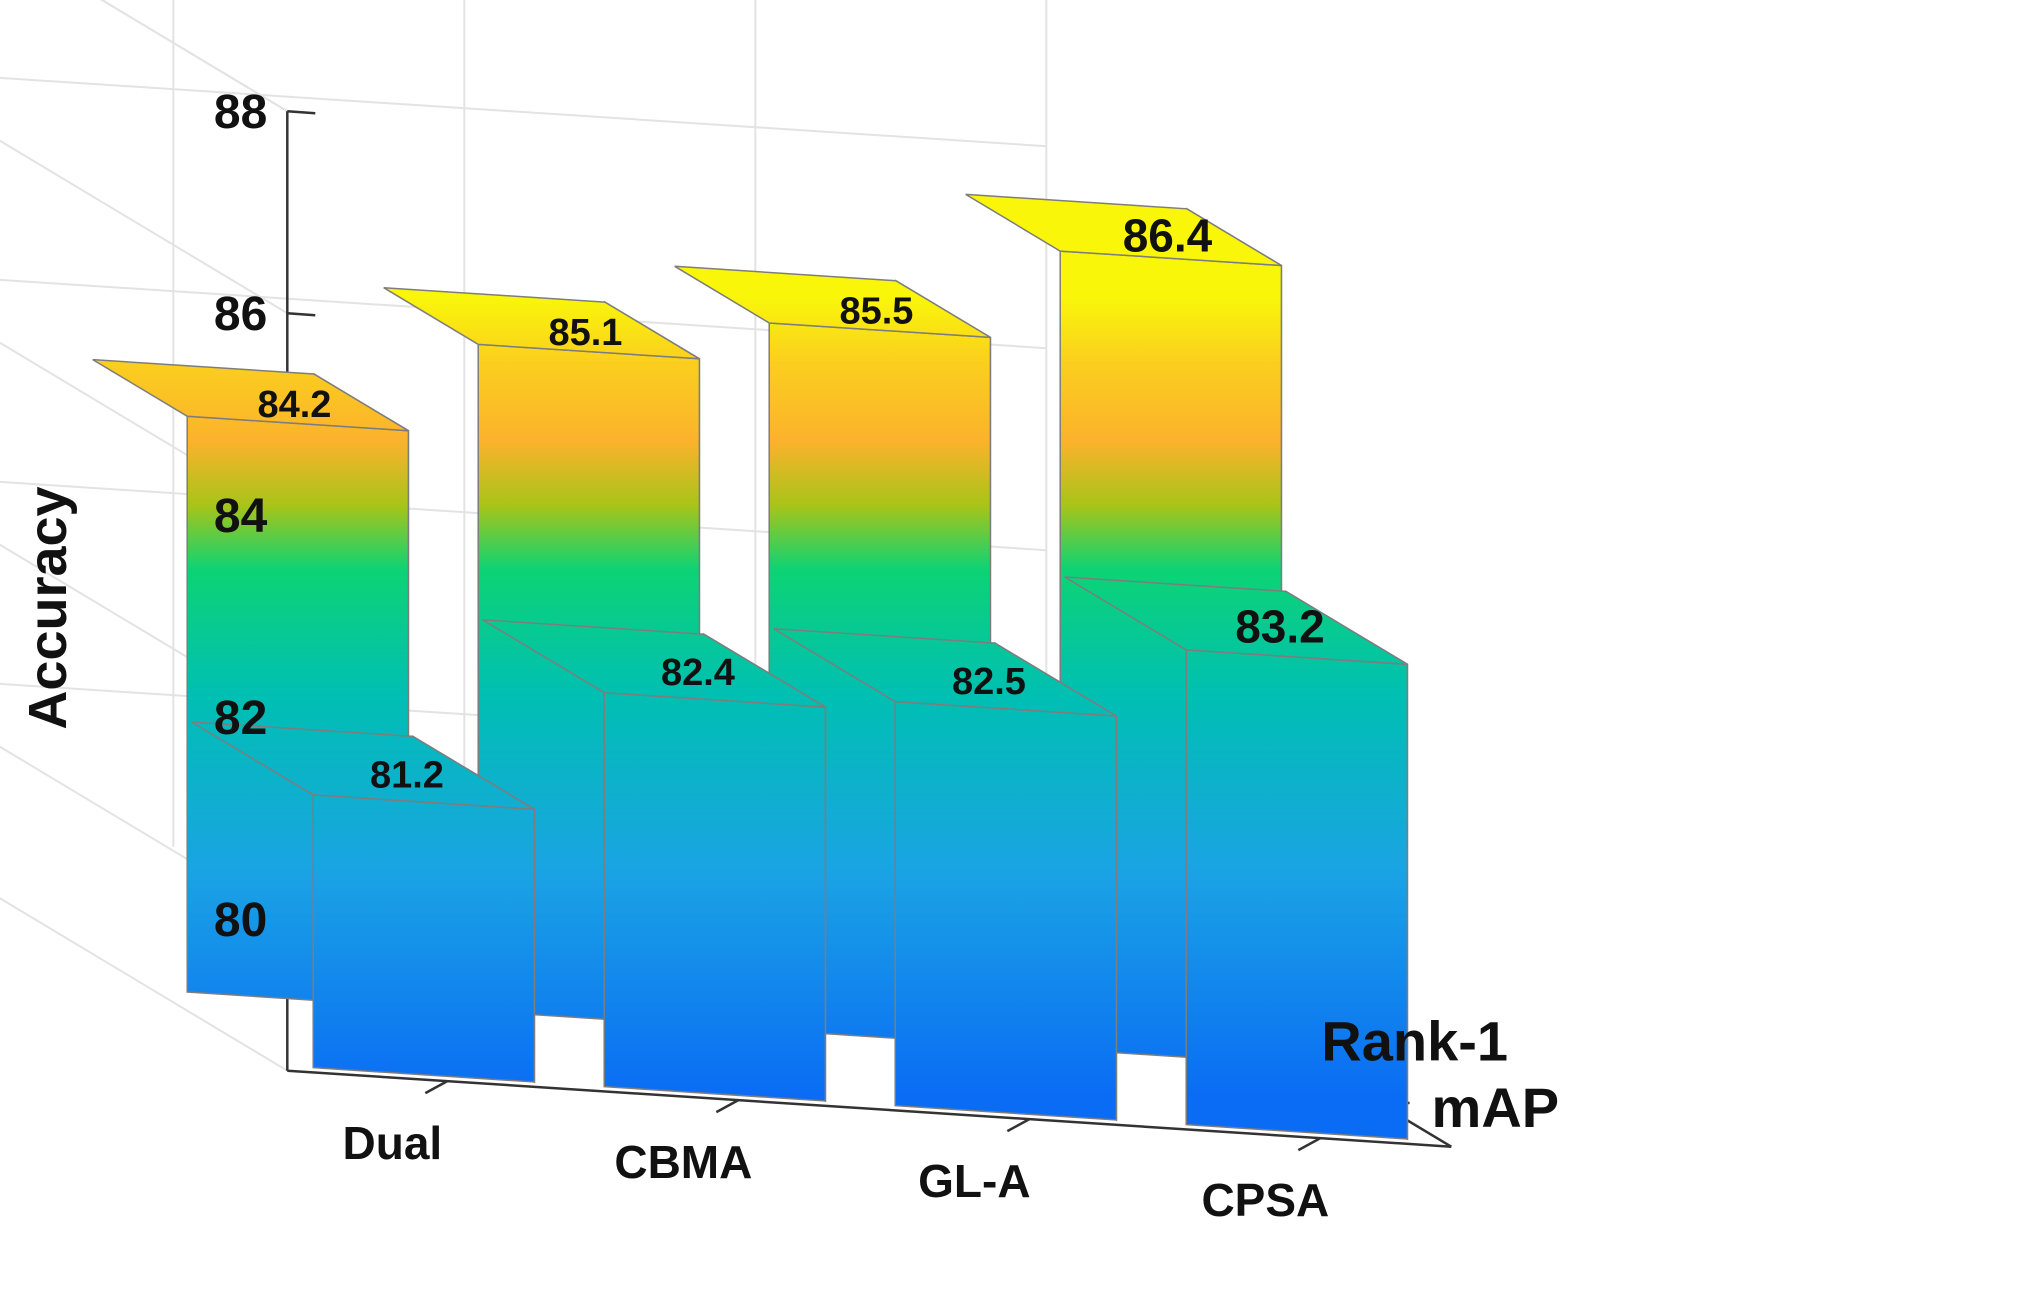  What do you see at coordinates (144, 984) in the screenshot?
I see `side-wall-floor-edge` at bounding box center [144, 984].